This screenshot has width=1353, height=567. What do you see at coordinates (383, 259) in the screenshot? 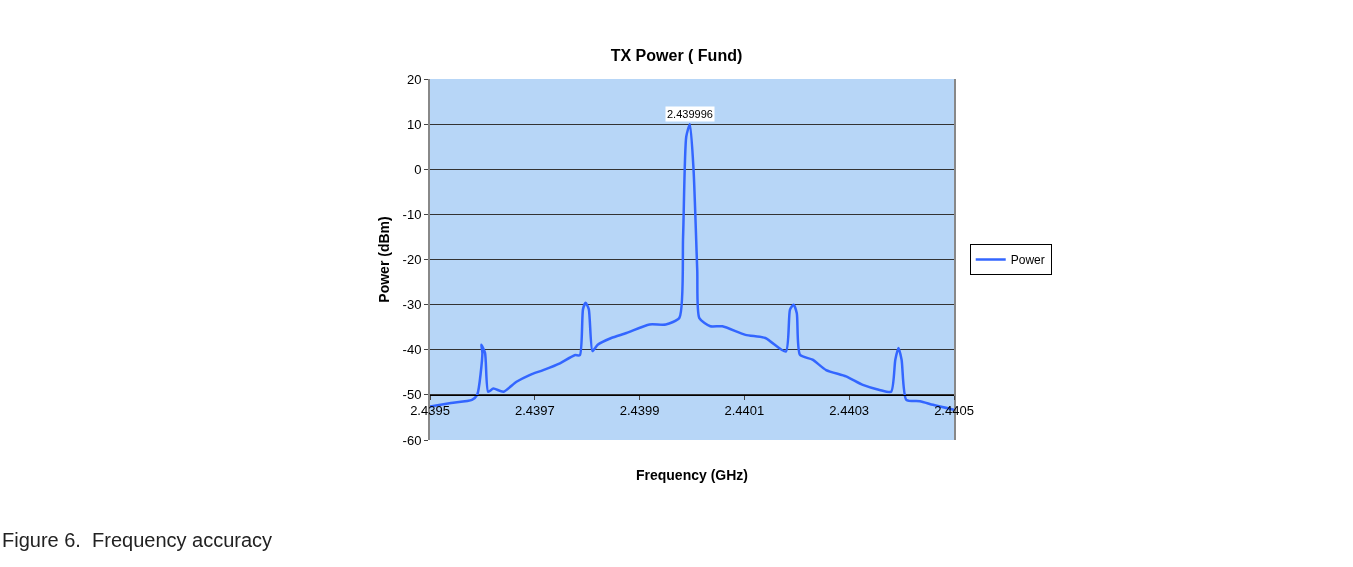
I see `y-axis-title: Power (dBm)` at bounding box center [383, 259].